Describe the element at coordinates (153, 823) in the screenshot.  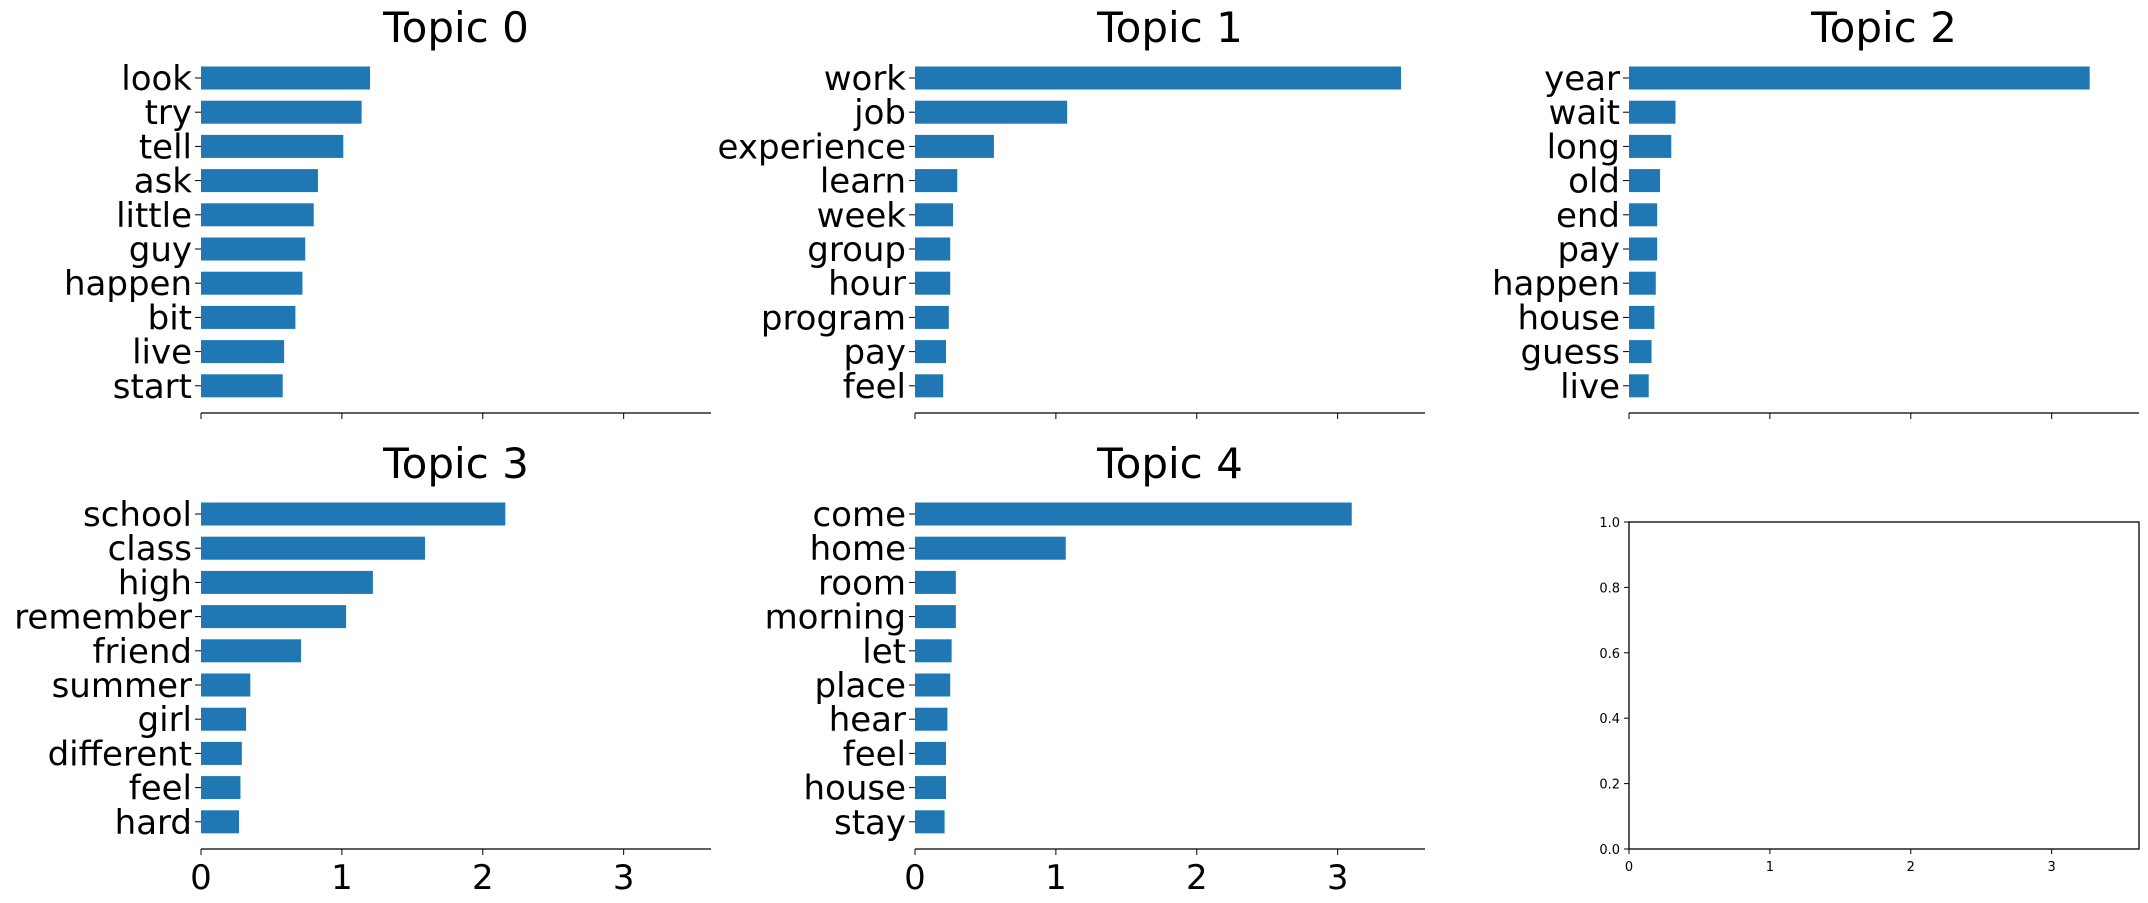
I see `category-label: hard` at that location.